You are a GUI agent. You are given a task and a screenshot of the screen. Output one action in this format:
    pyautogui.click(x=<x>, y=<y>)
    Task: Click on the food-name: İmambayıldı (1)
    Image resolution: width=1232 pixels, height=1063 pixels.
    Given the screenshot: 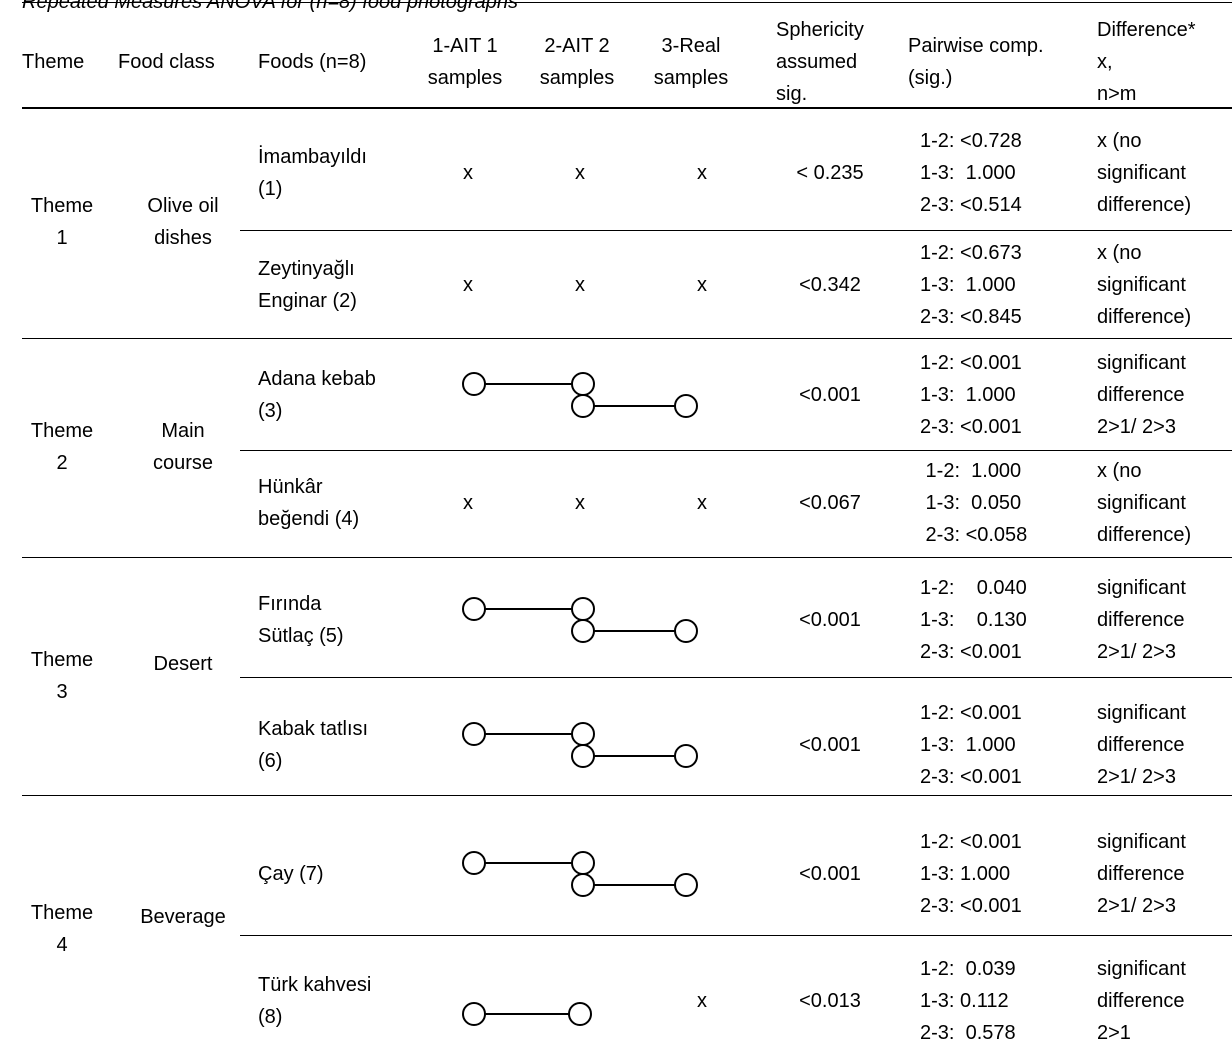 What is the action you would take?
    pyautogui.click(x=312, y=173)
    